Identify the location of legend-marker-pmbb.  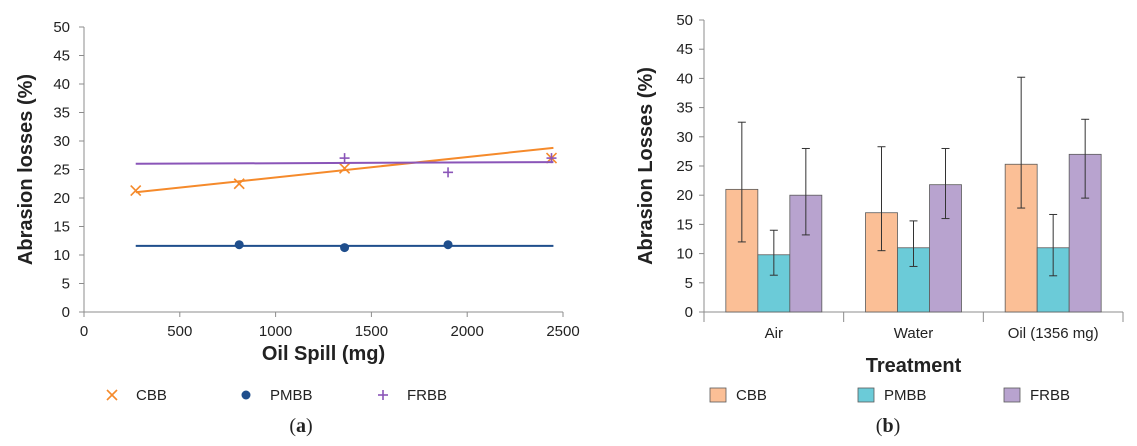
(246, 395).